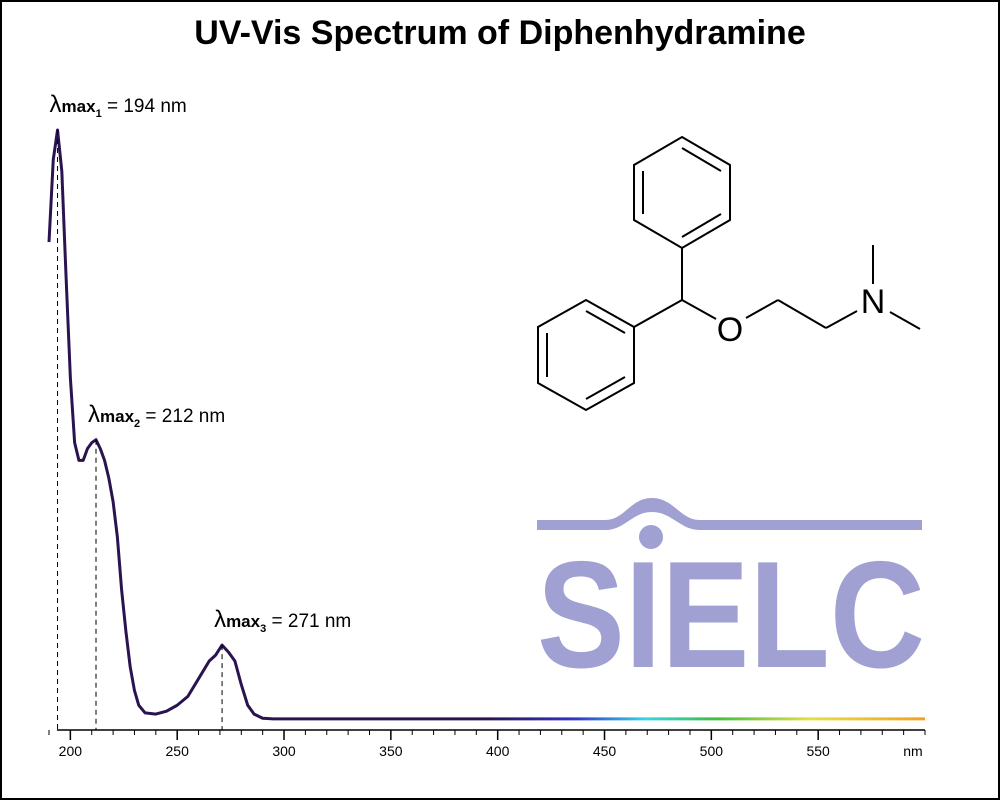 This screenshot has width=1000, height=805. What do you see at coordinates (263, 629) in the screenshot?
I see `index: 3` at bounding box center [263, 629].